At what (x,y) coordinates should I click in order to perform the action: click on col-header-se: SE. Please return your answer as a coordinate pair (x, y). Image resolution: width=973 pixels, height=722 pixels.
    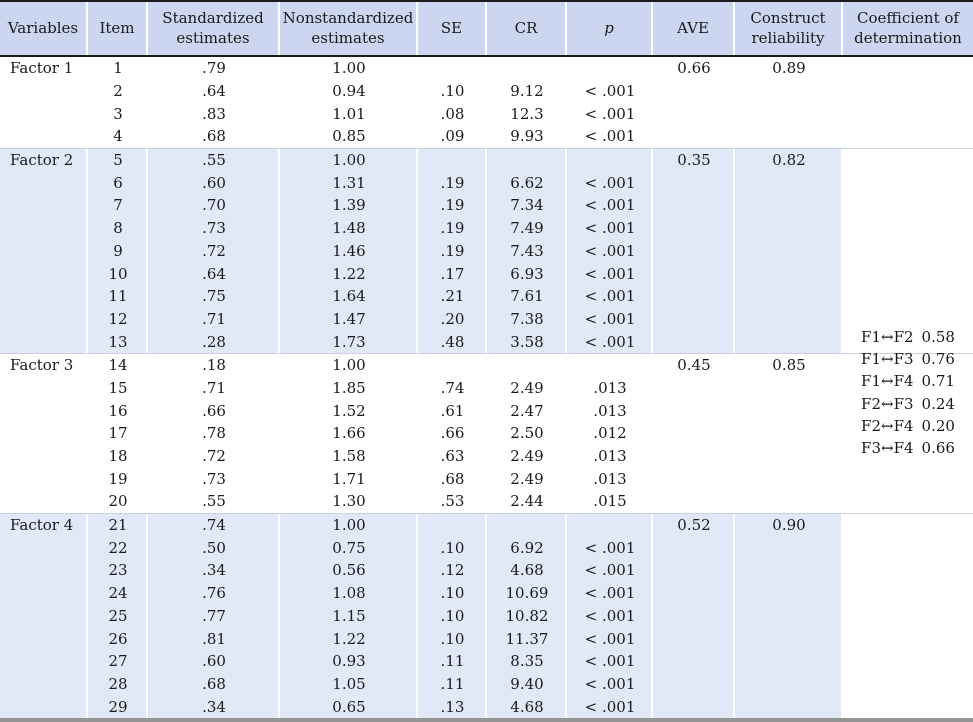
    Looking at the image, I should click on (452, 28).